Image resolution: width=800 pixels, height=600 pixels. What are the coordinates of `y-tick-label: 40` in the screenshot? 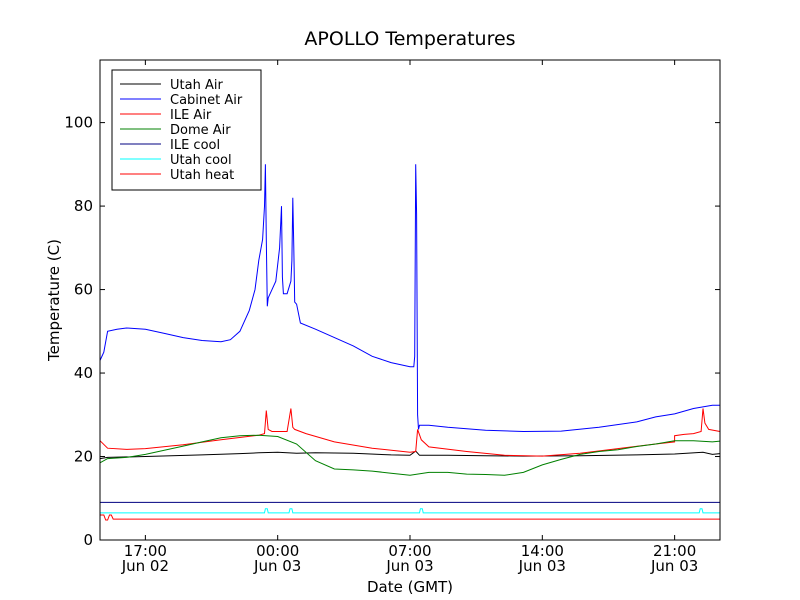 It's located at (83, 373).